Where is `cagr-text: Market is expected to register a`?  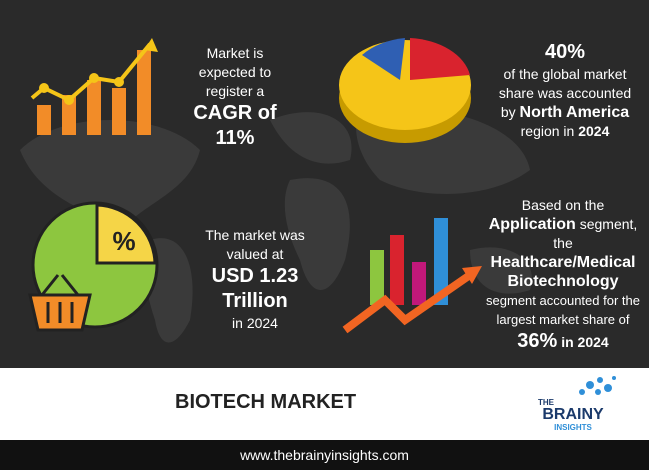
cagr-text: Market is expected to register a is located at coordinates (235, 72).